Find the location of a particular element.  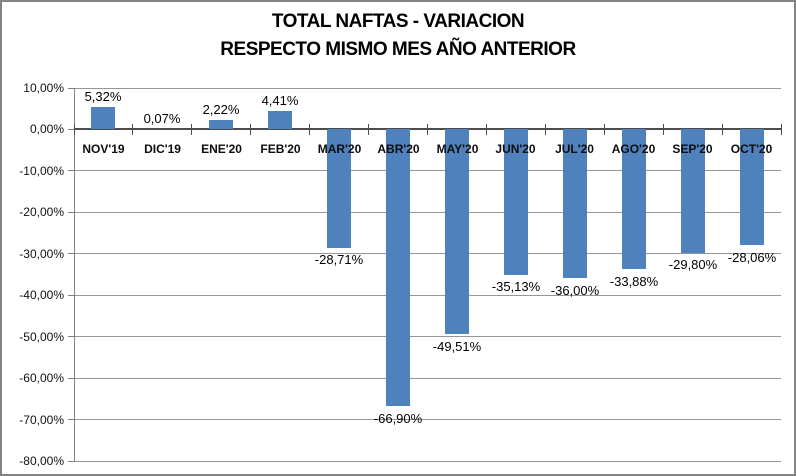

category-label: OCT'20 is located at coordinates (751, 149).